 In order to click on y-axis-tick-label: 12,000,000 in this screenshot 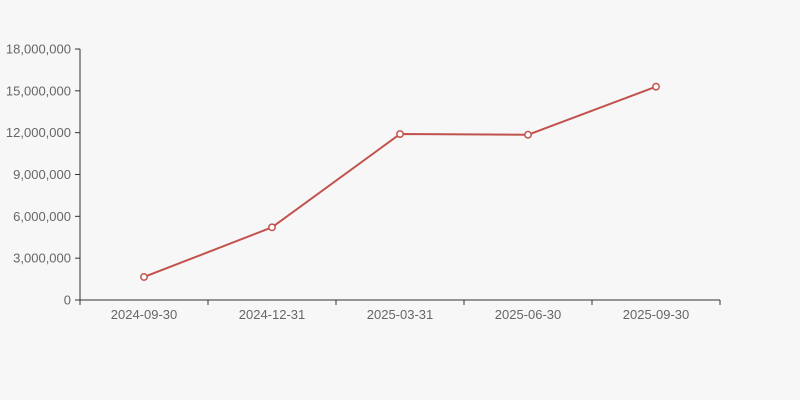, I will do `click(38, 132)`.